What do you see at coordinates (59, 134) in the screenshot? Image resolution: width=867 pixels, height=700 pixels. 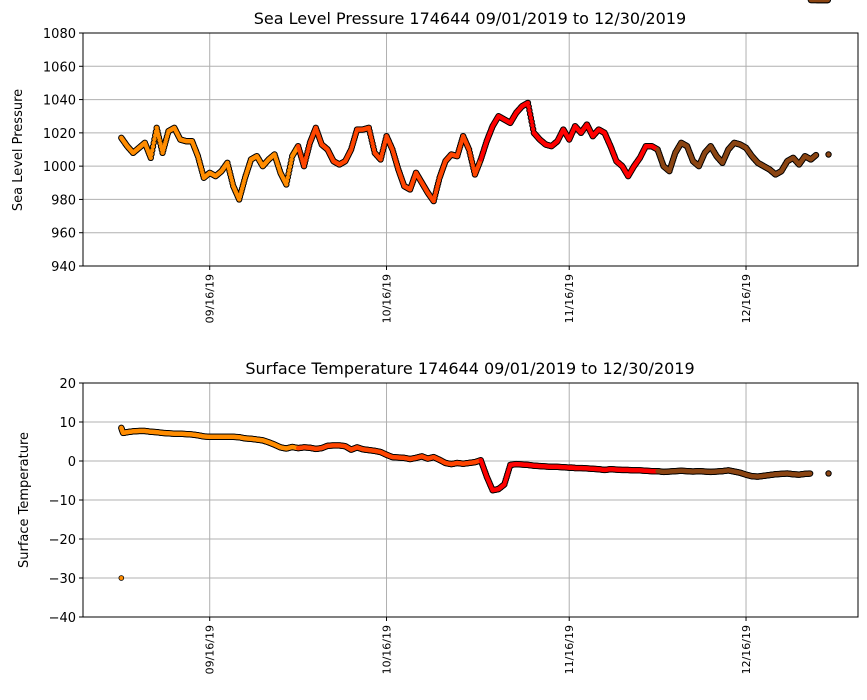 I see `y-tick-label: 1020` at bounding box center [59, 134].